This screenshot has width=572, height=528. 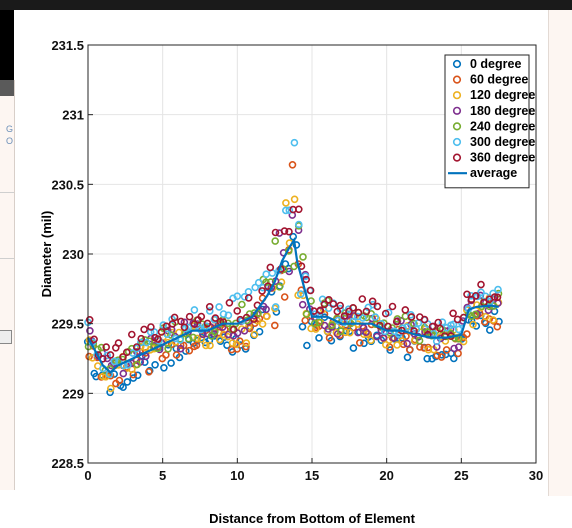 What do you see at coordinates (286, 5) in the screenshot?
I see `window-top-bar` at bounding box center [286, 5].